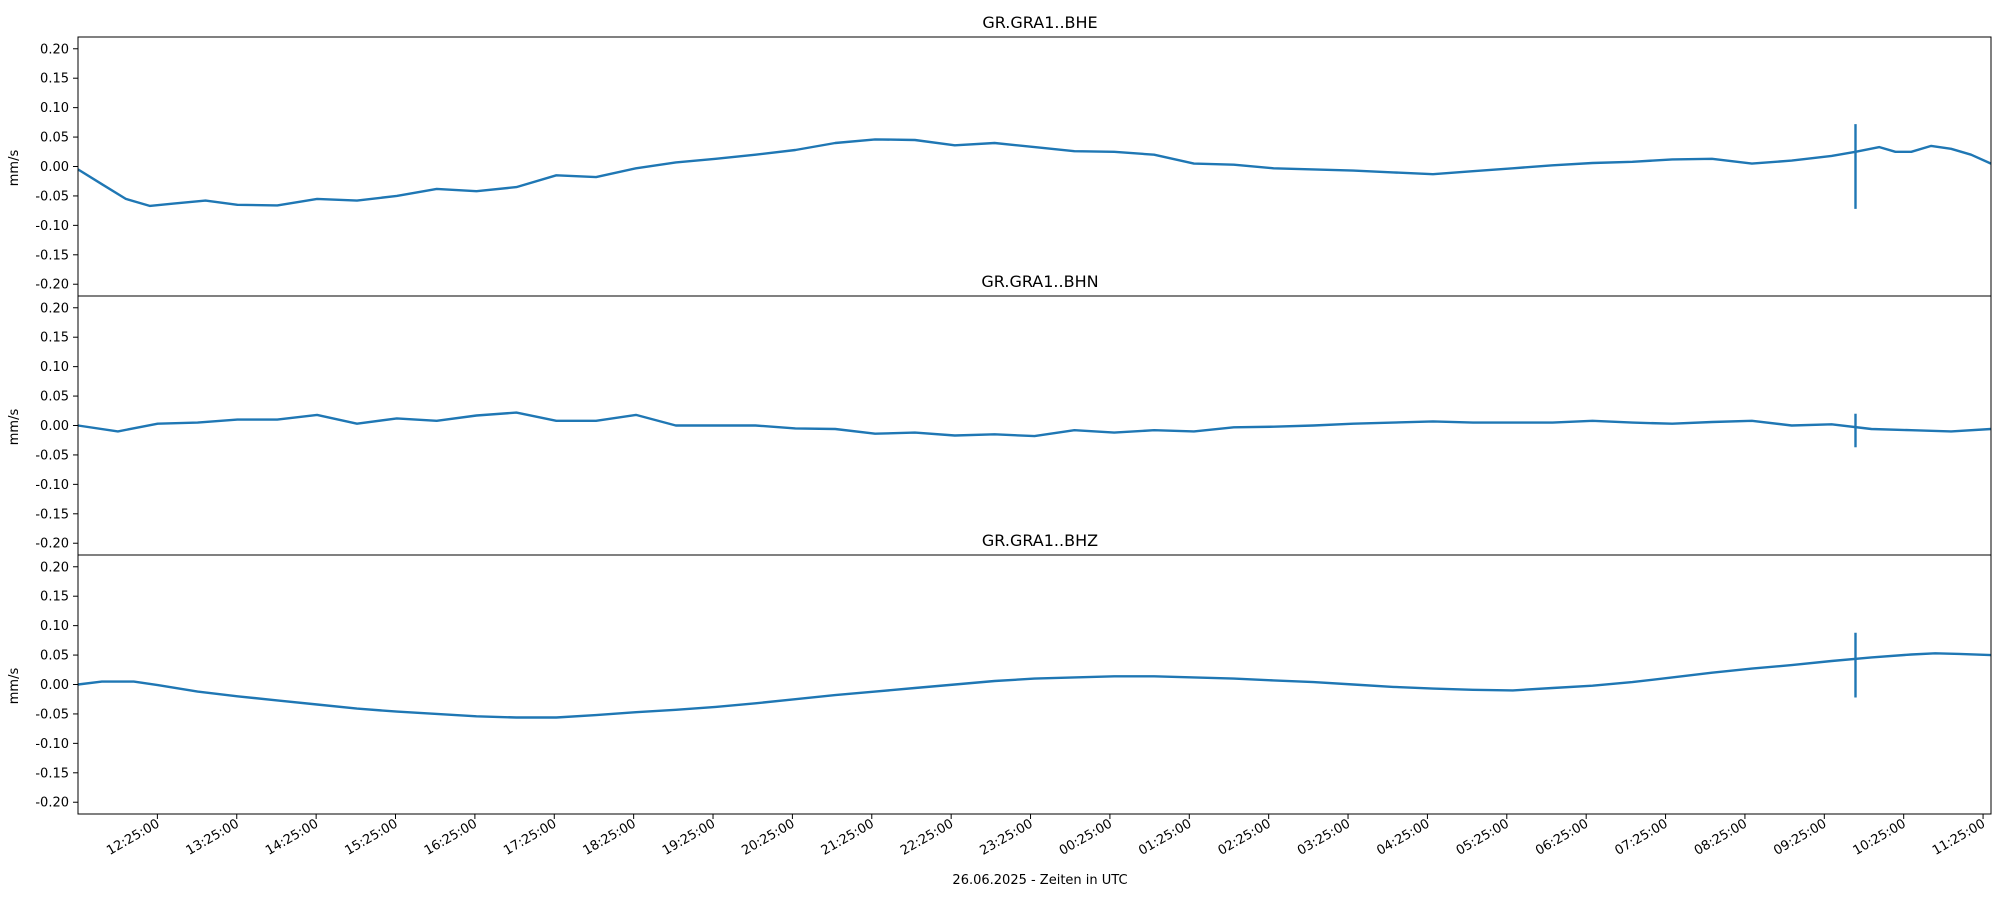 The height and width of the screenshot is (900, 2000). Describe the element at coordinates (1880, 837) in the screenshot. I see `x-tick-label: 10:25:00` at that location.